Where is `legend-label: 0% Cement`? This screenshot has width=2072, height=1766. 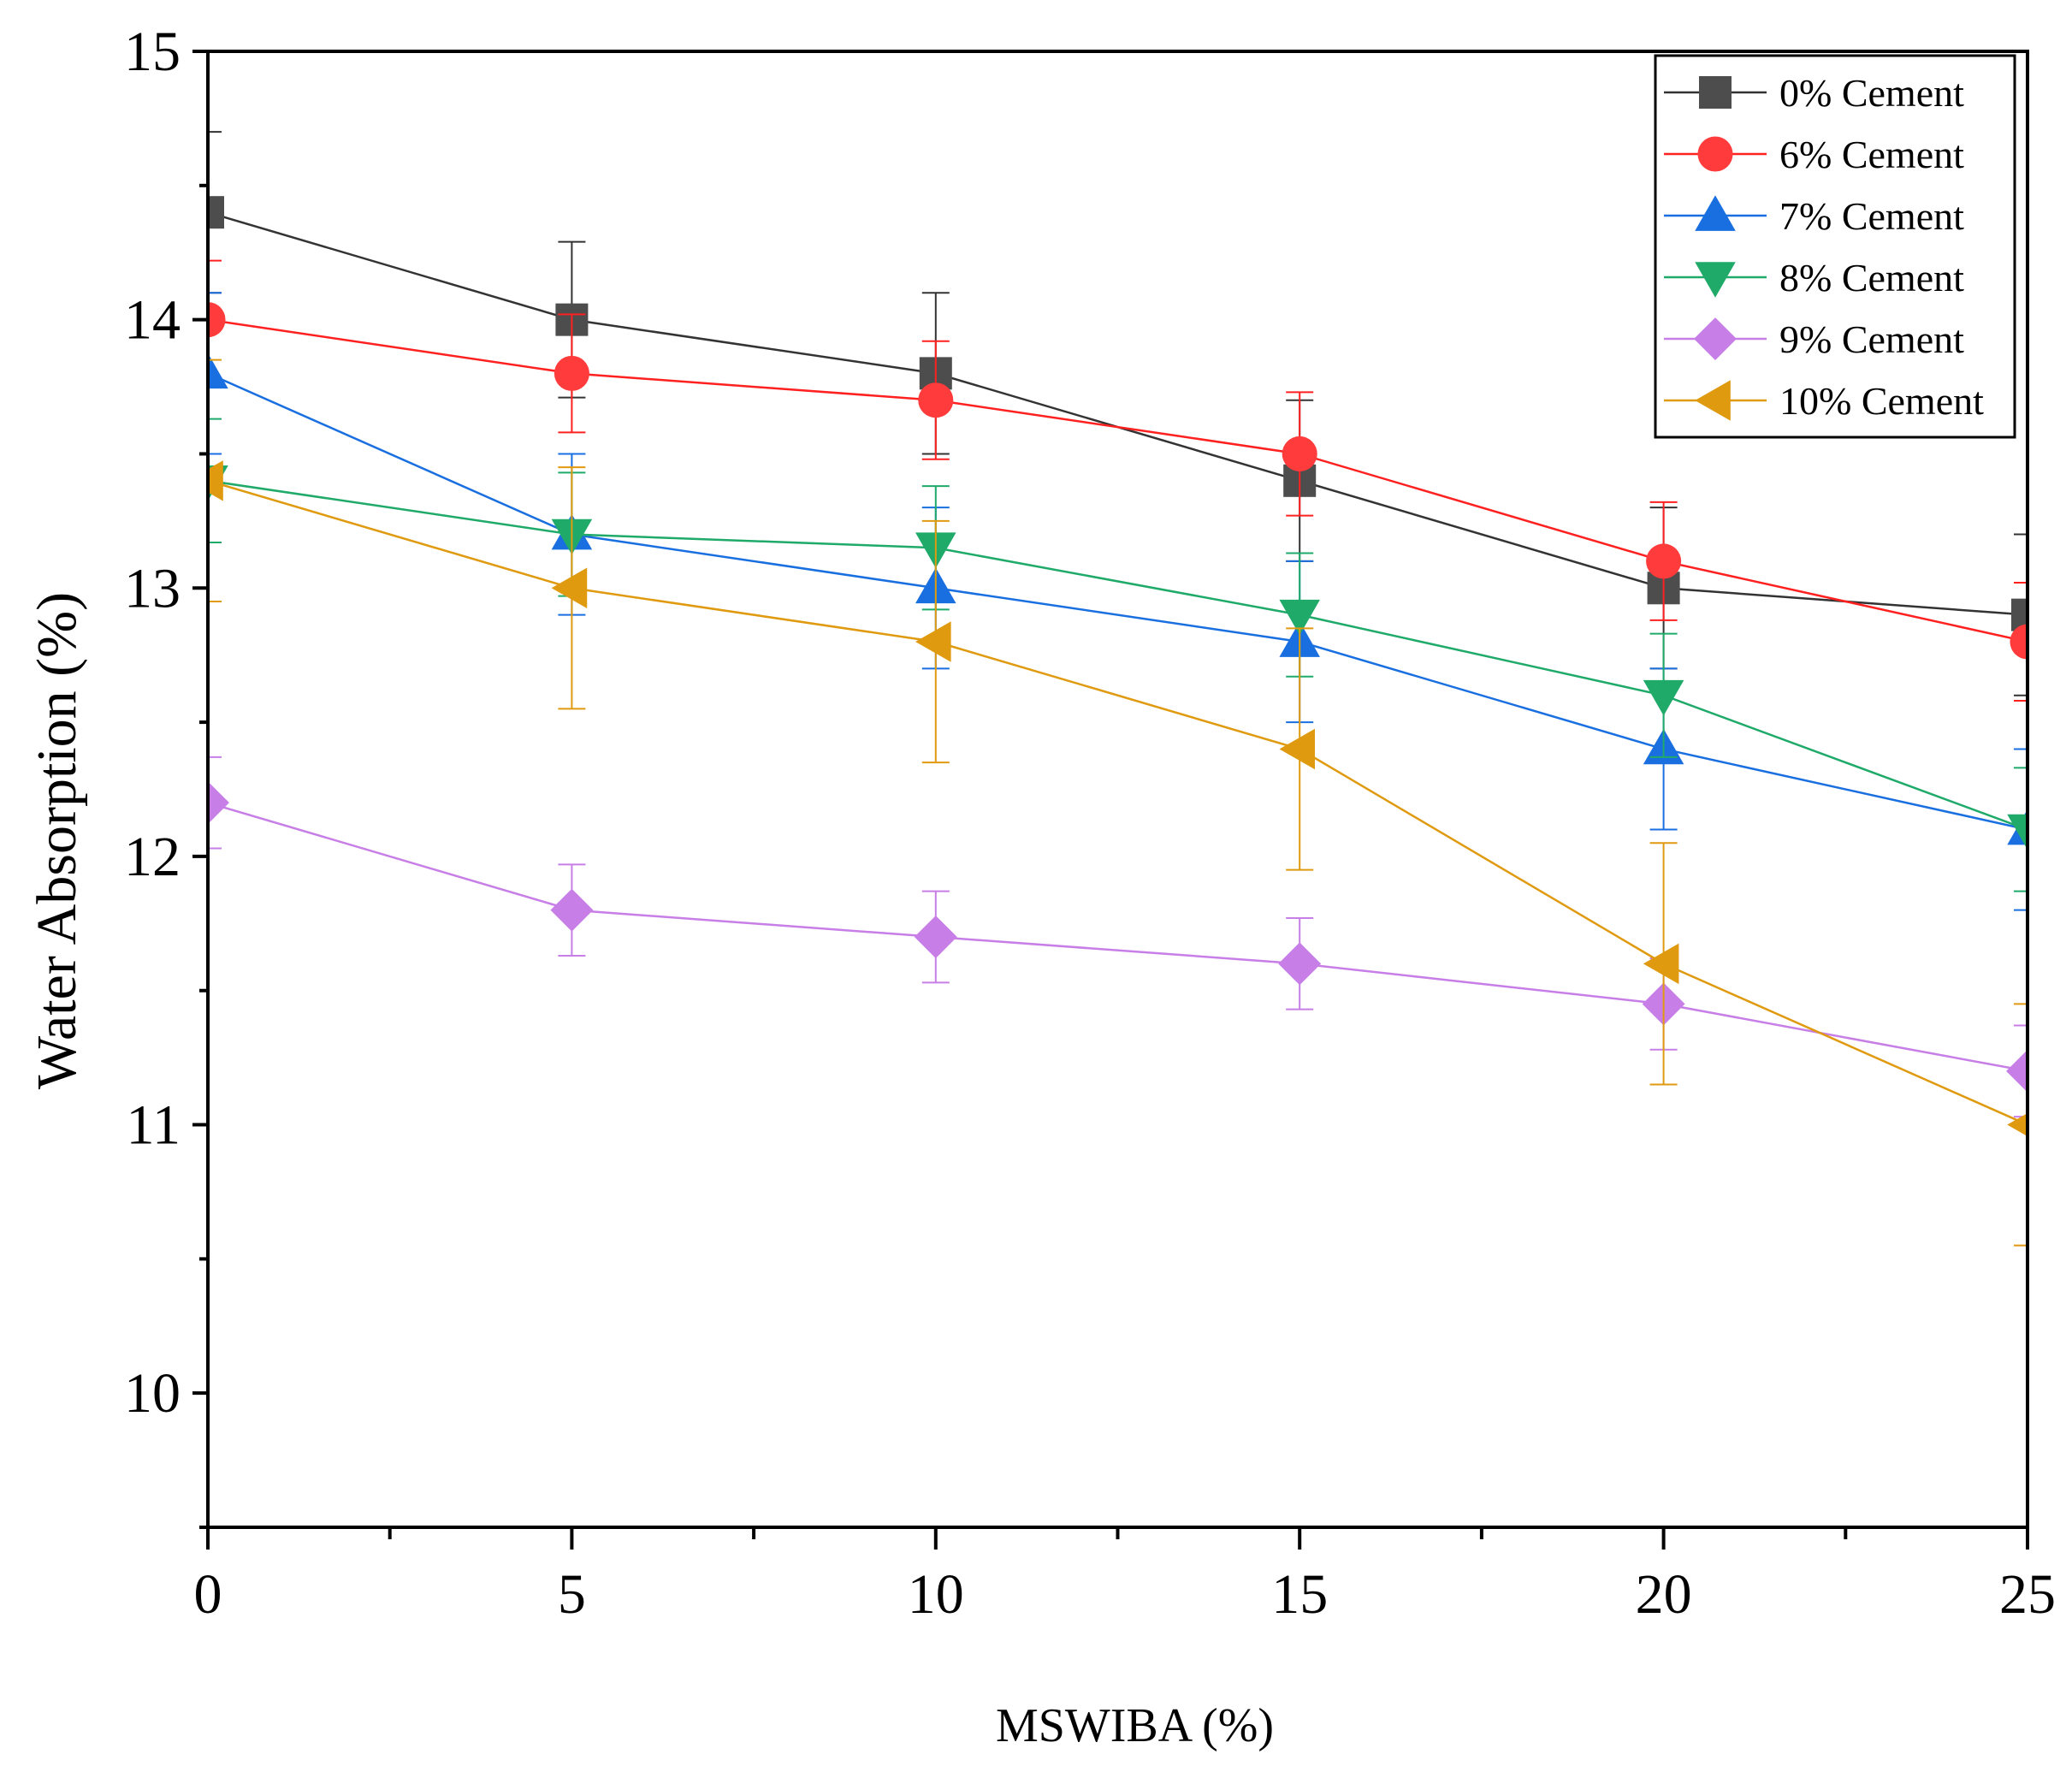
legend-label: 0% Cement is located at coordinates (1871, 93).